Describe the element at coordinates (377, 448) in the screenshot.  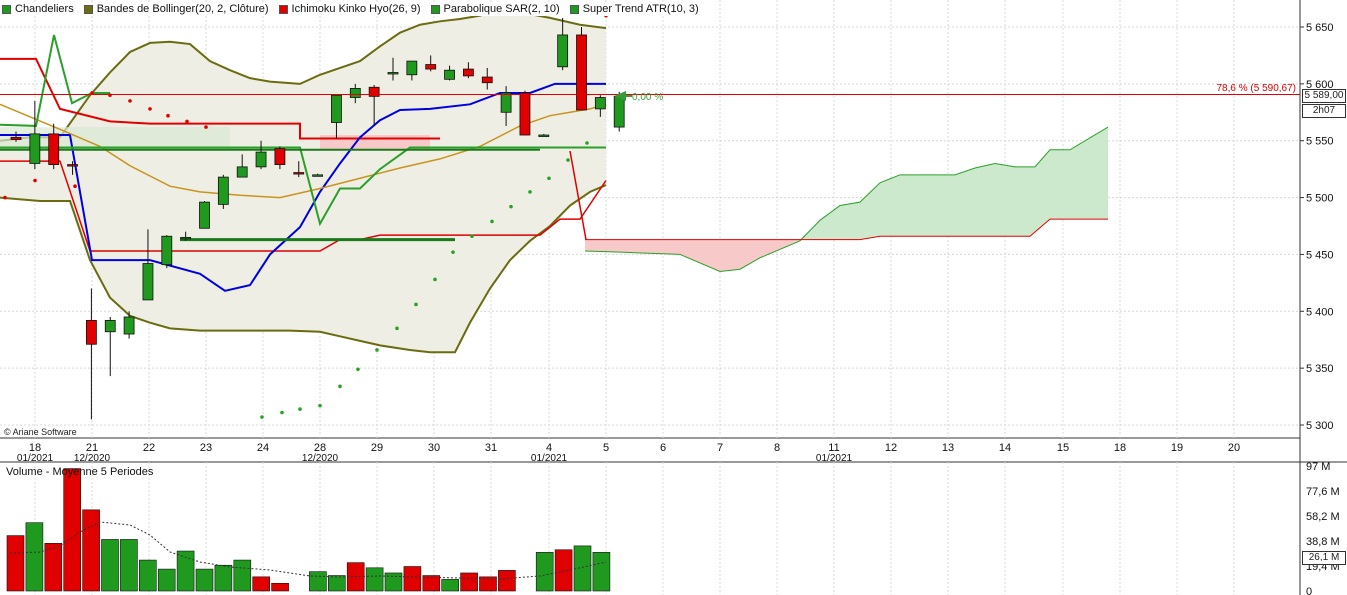
I see `day-tick-label: 29` at that location.